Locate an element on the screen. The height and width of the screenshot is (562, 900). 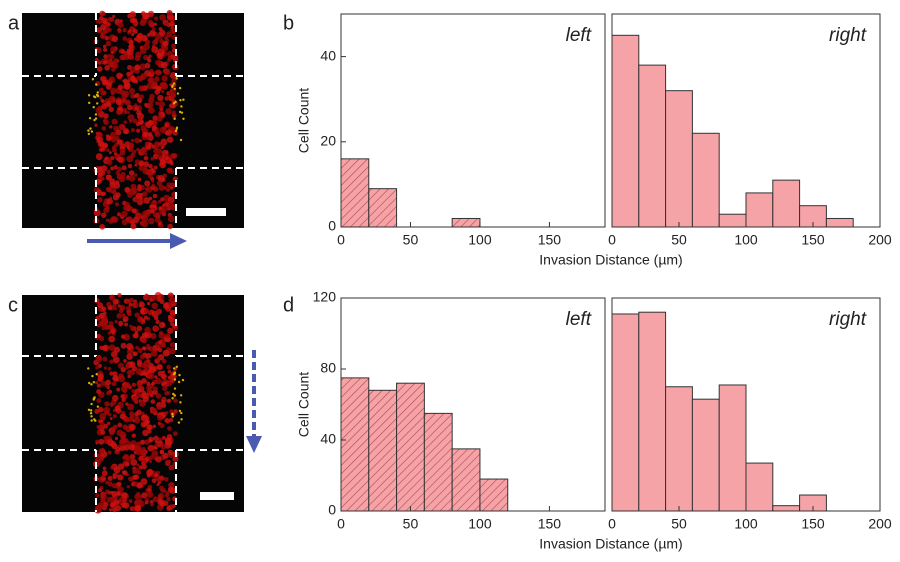
x-tick-label: 50 is located at coordinates (411, 240).